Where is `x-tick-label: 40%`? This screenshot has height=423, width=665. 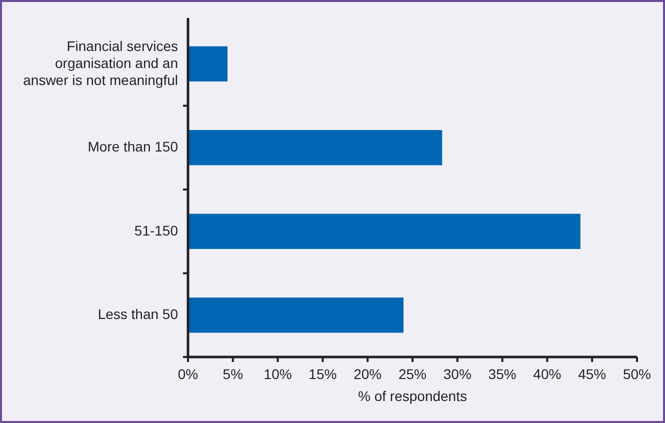
x-tick-label: 40% is located at coordinates (547, 374).